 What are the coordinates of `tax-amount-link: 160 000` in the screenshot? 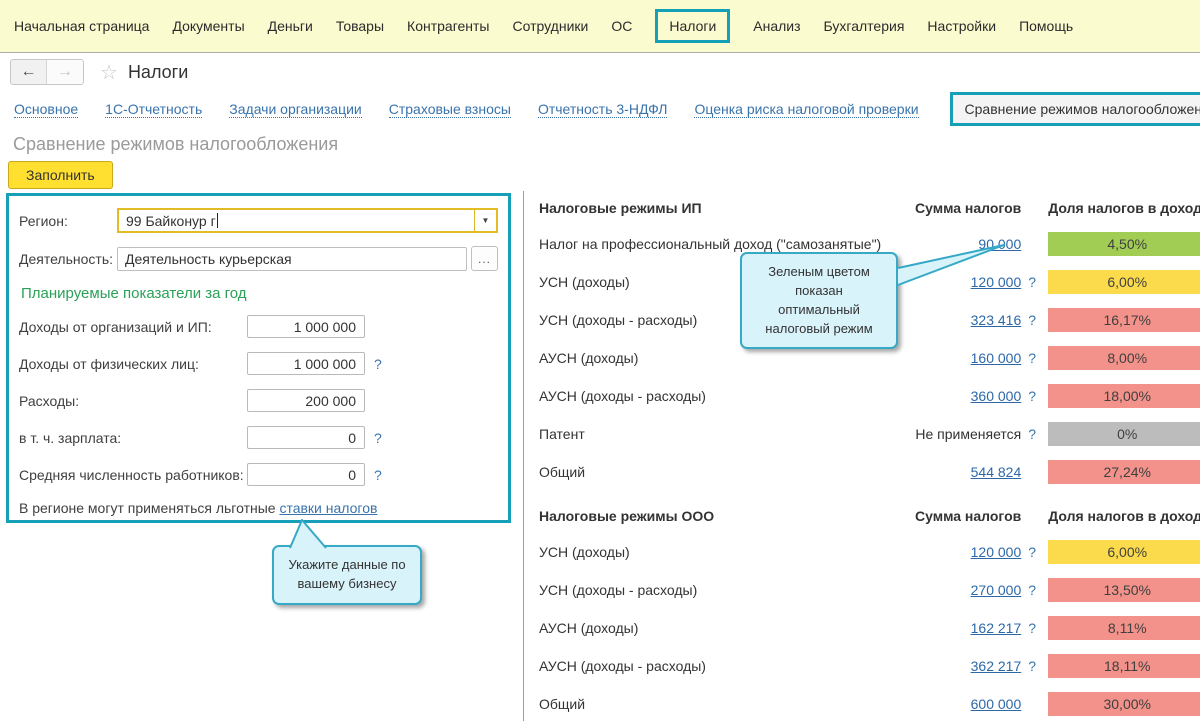 It's located at (996, 358).